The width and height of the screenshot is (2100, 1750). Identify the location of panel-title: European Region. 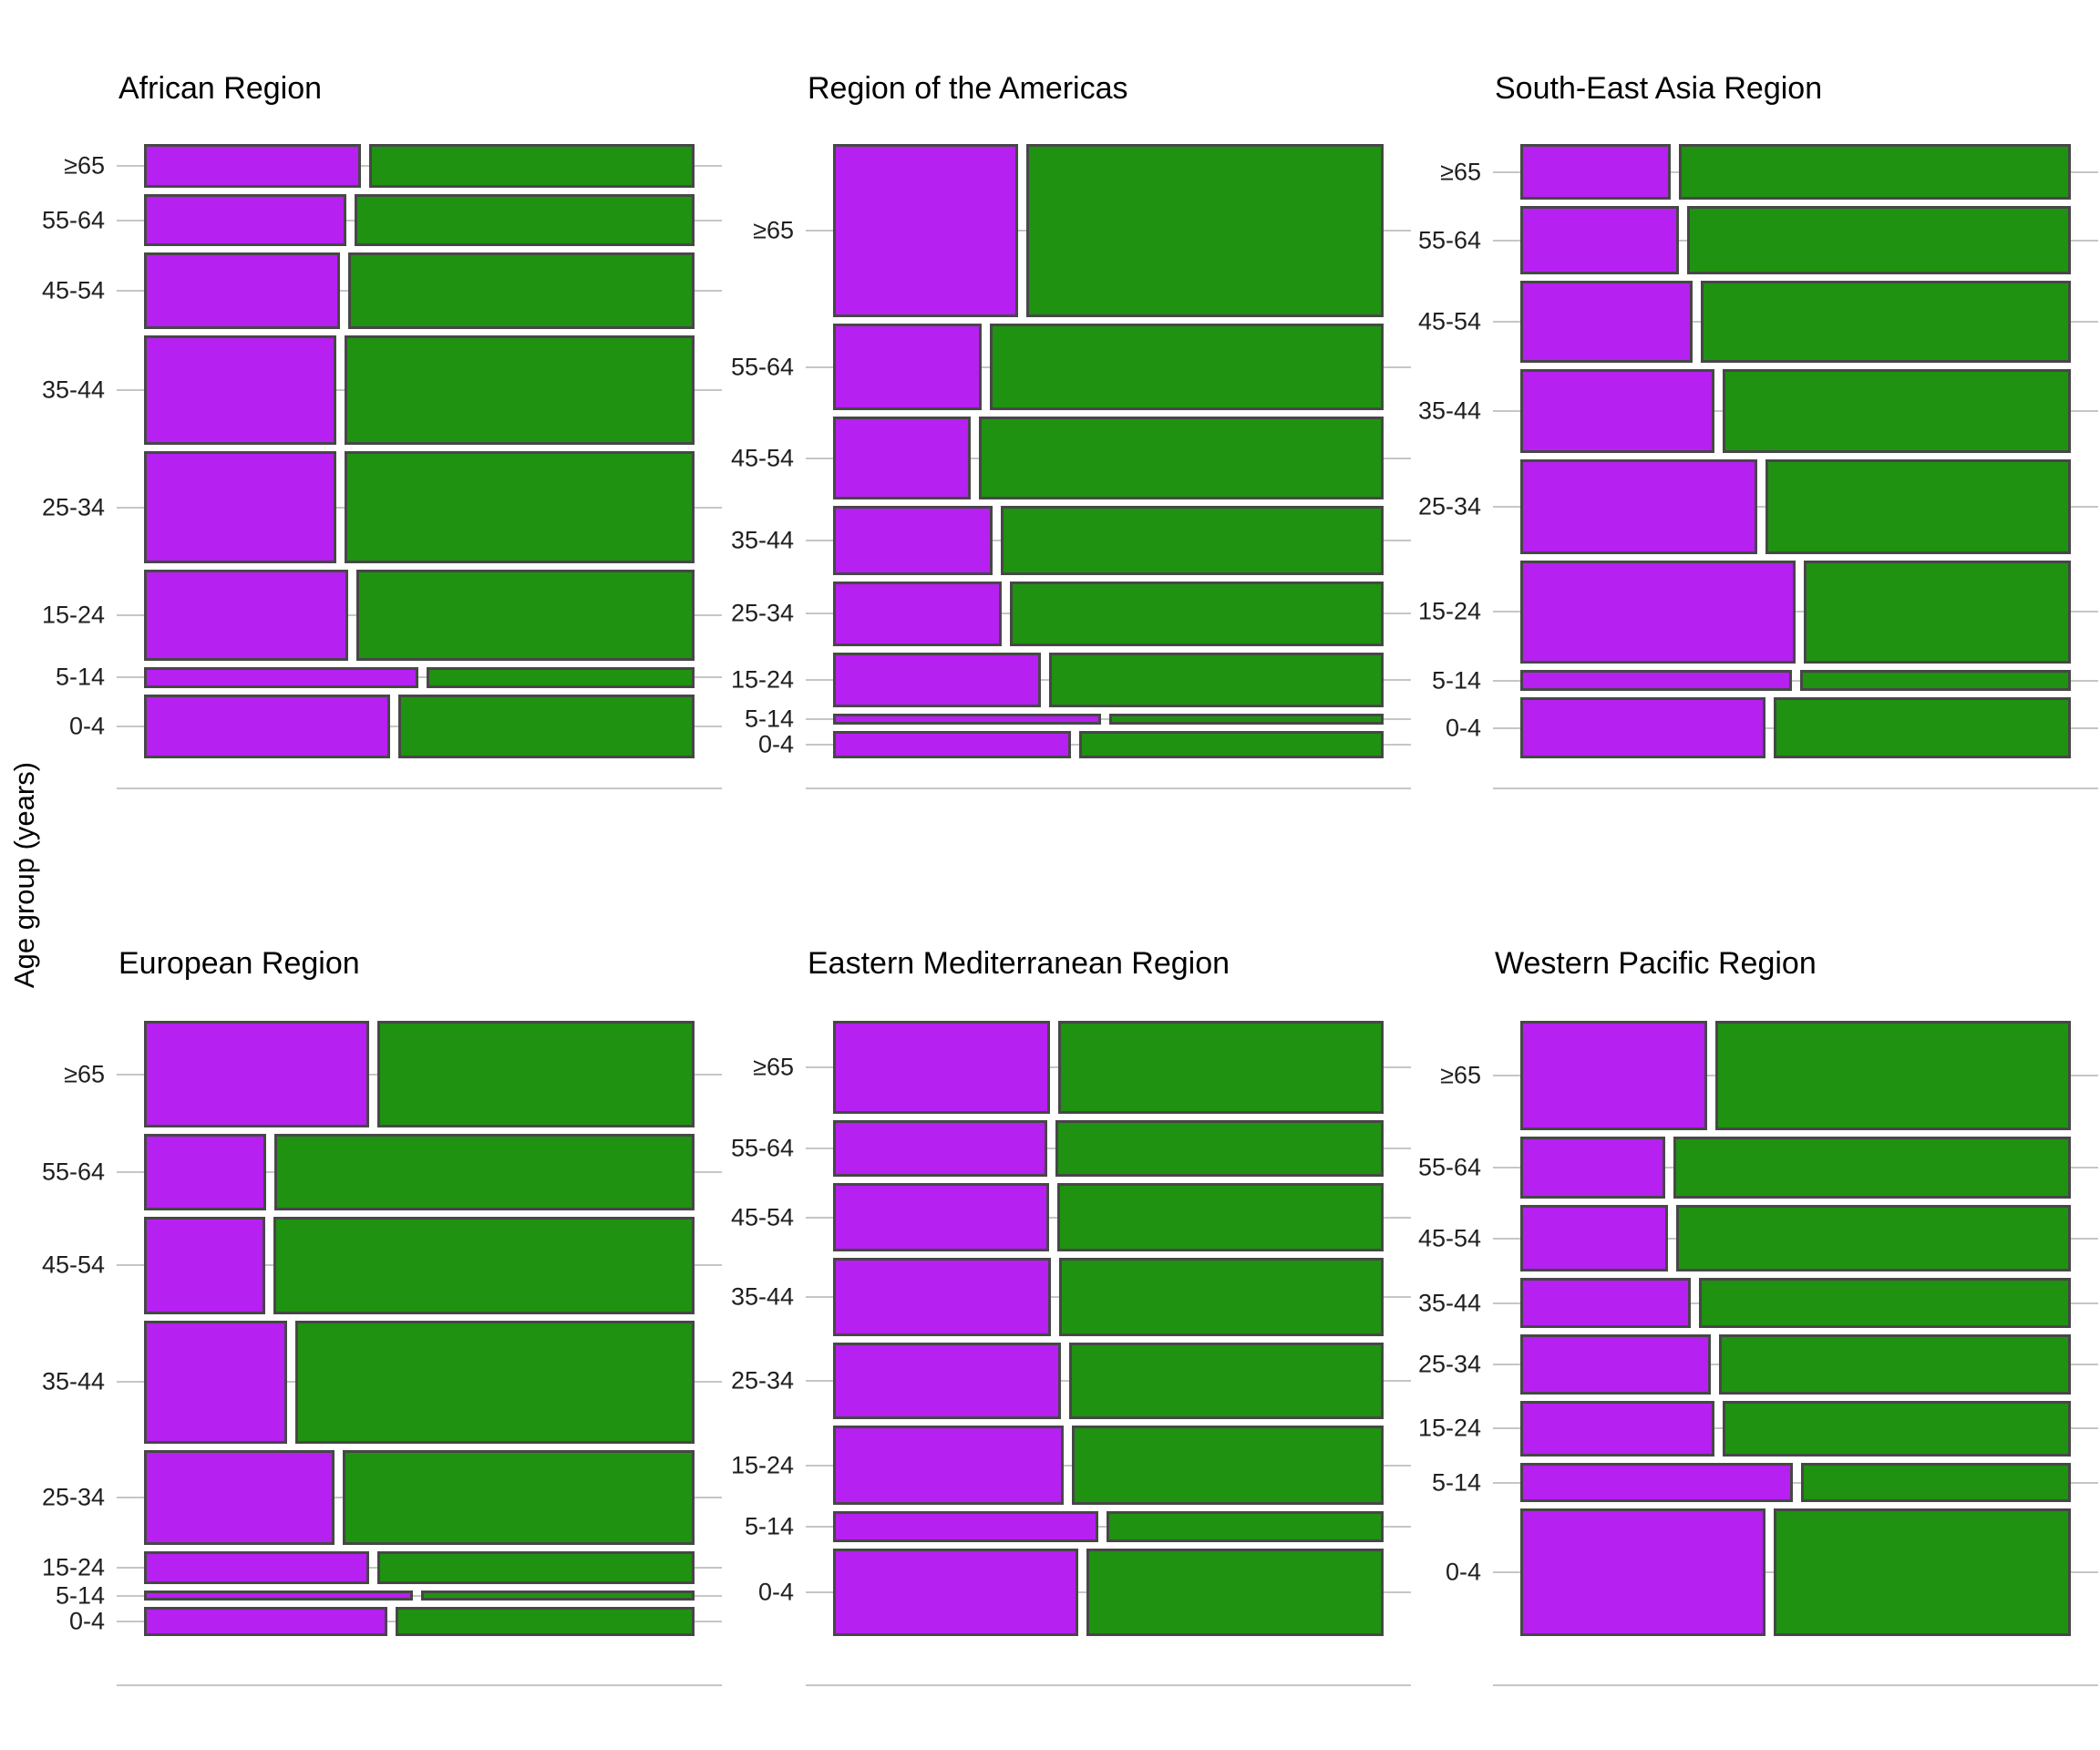
(239, 964).